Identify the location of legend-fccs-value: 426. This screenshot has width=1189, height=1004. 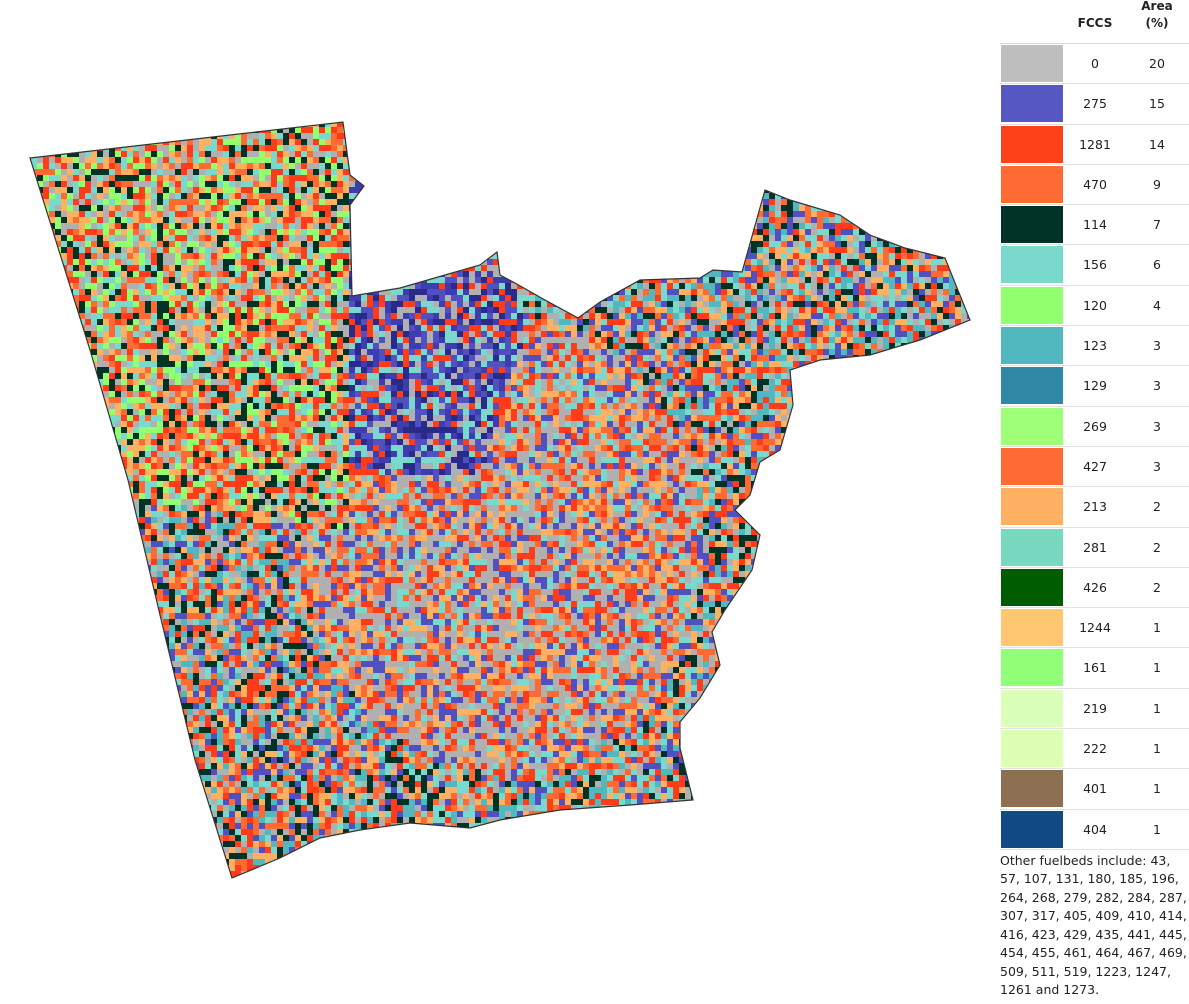
(1095, 588).